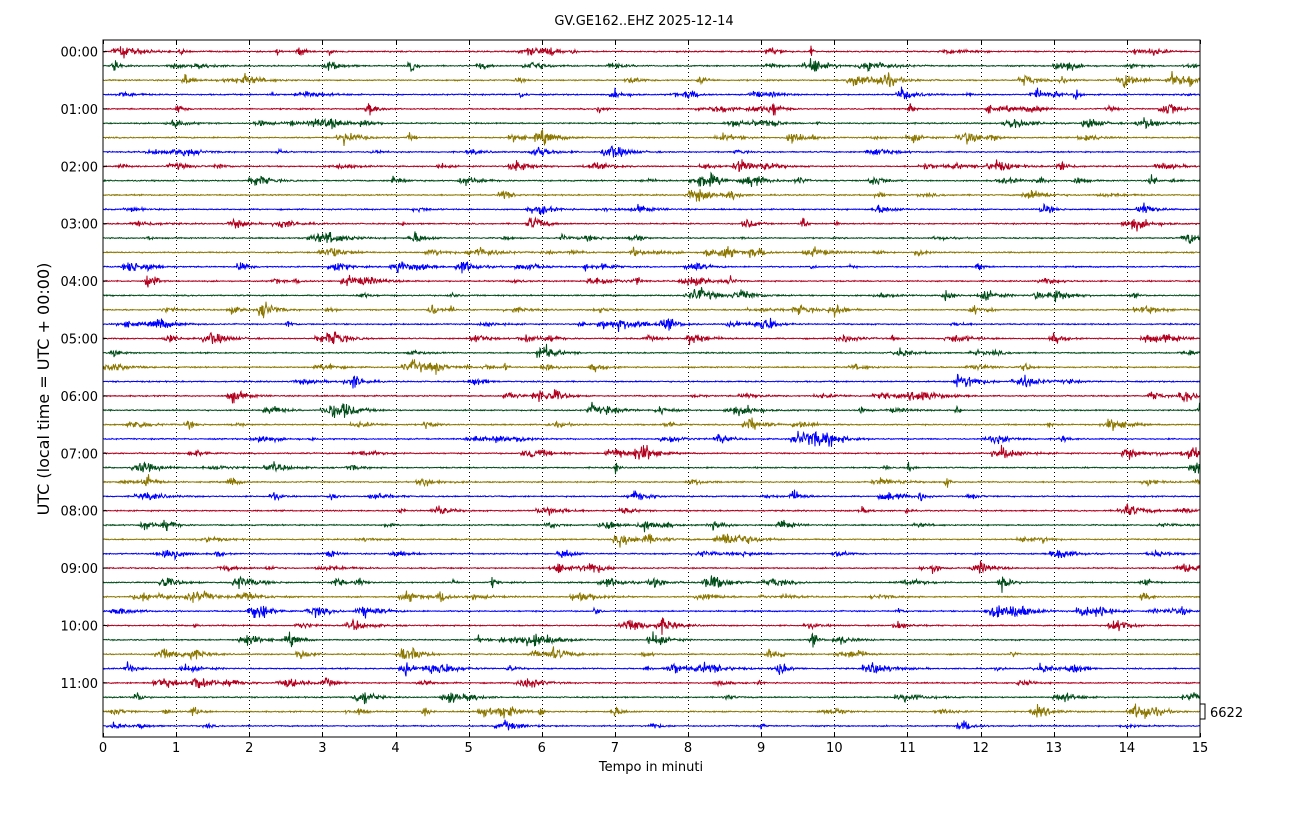 This screenshot has height=823, width=1290. What do you see at coordinates (395, 748) in the screenshot?
I see `x-tick-label: 4` at bounding box center [395, 748].